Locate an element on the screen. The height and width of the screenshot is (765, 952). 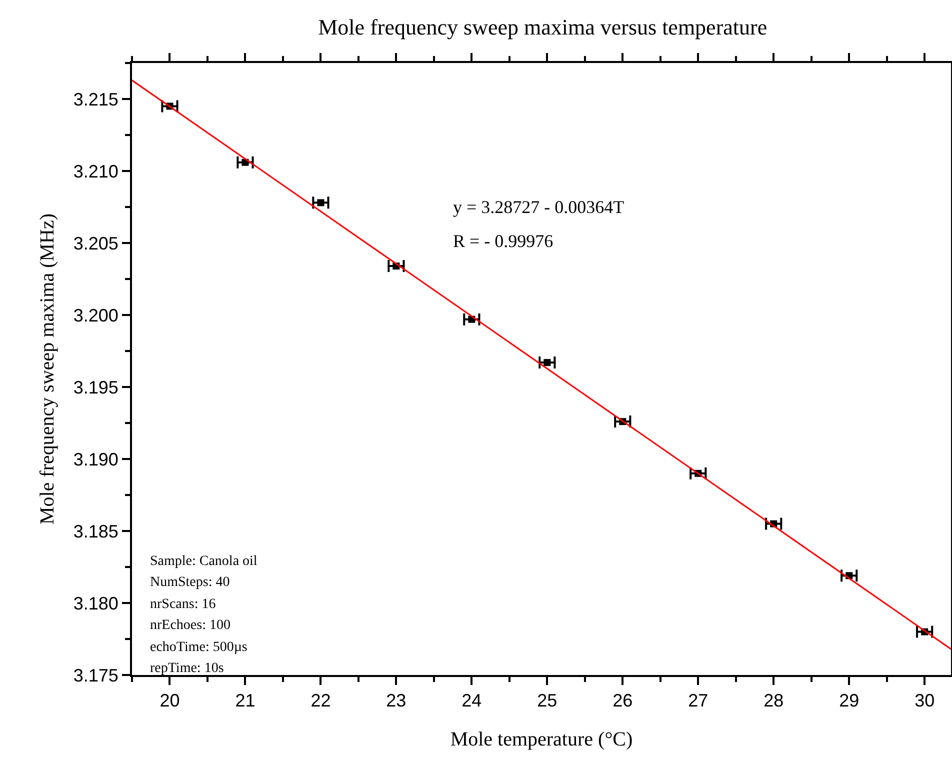
y-tick-label: 3.215 is located at coordinates (95, 99).